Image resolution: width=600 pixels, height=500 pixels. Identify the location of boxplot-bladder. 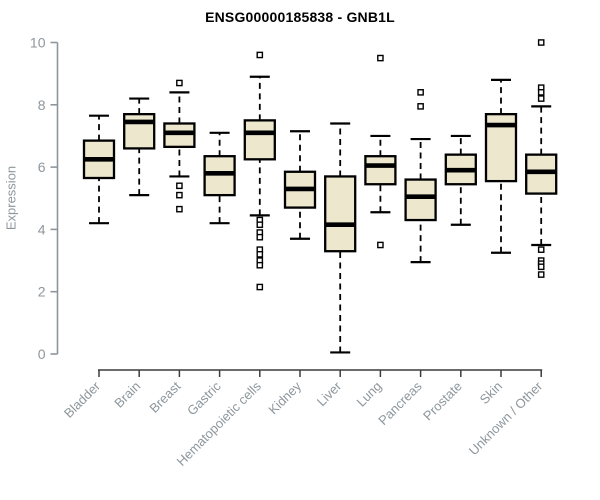
(99, 169).